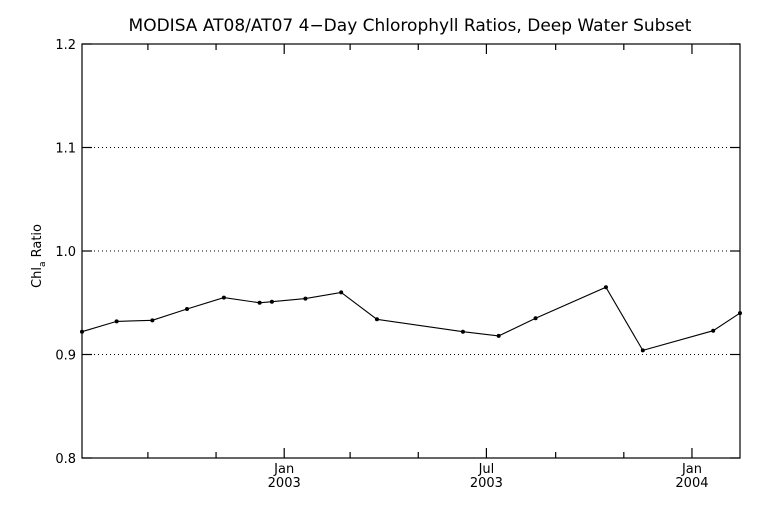 The width and height of the screenshot is (768, 512). I want to click on x-tick-label-year: 2004, so click(691, 483).